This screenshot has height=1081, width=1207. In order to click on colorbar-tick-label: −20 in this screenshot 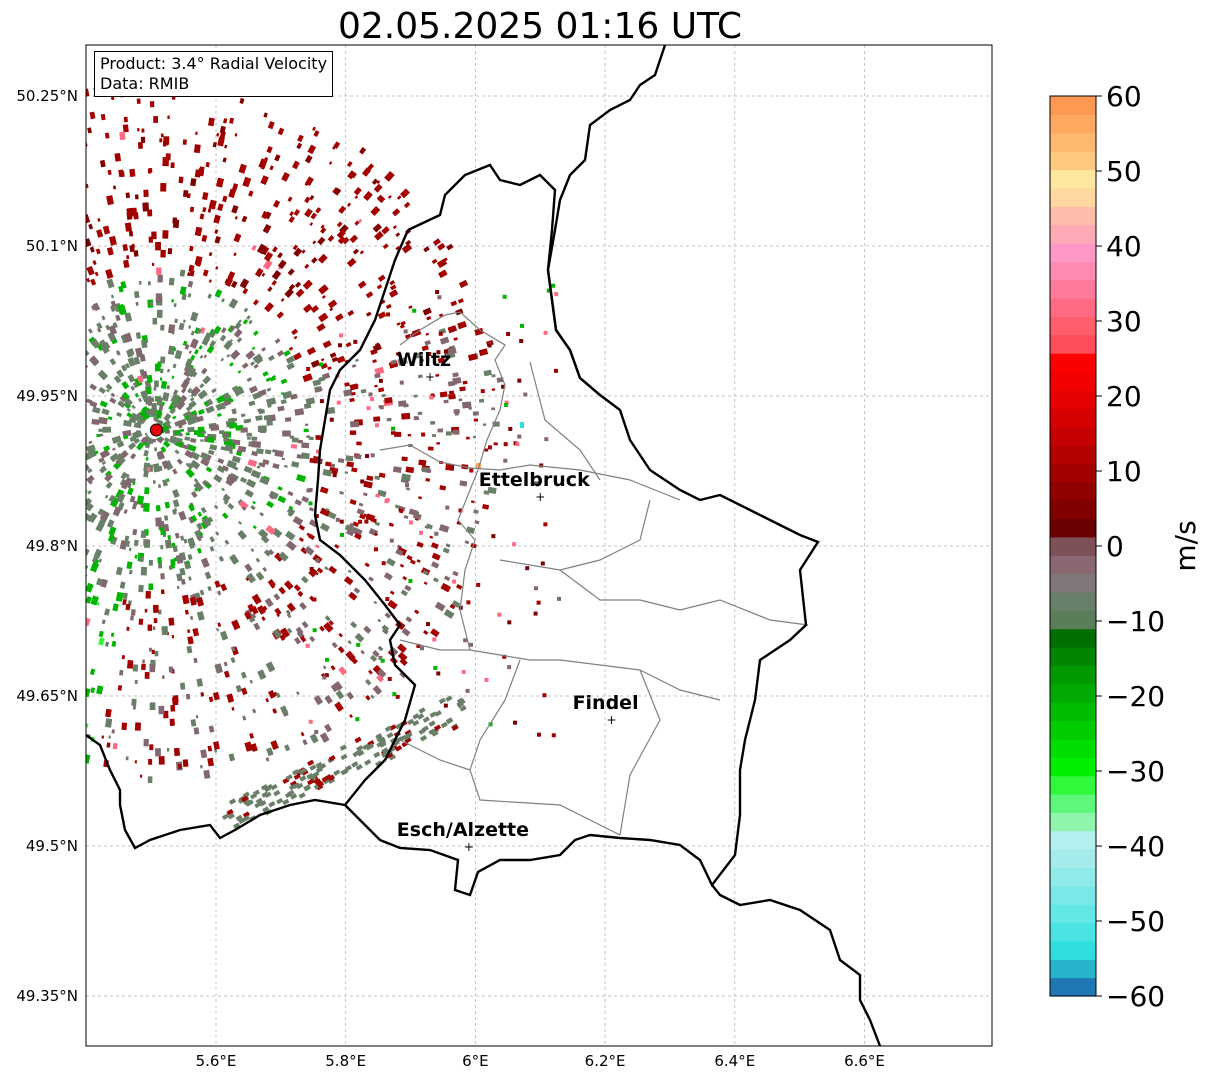, I will do `click(1135, 696)`.